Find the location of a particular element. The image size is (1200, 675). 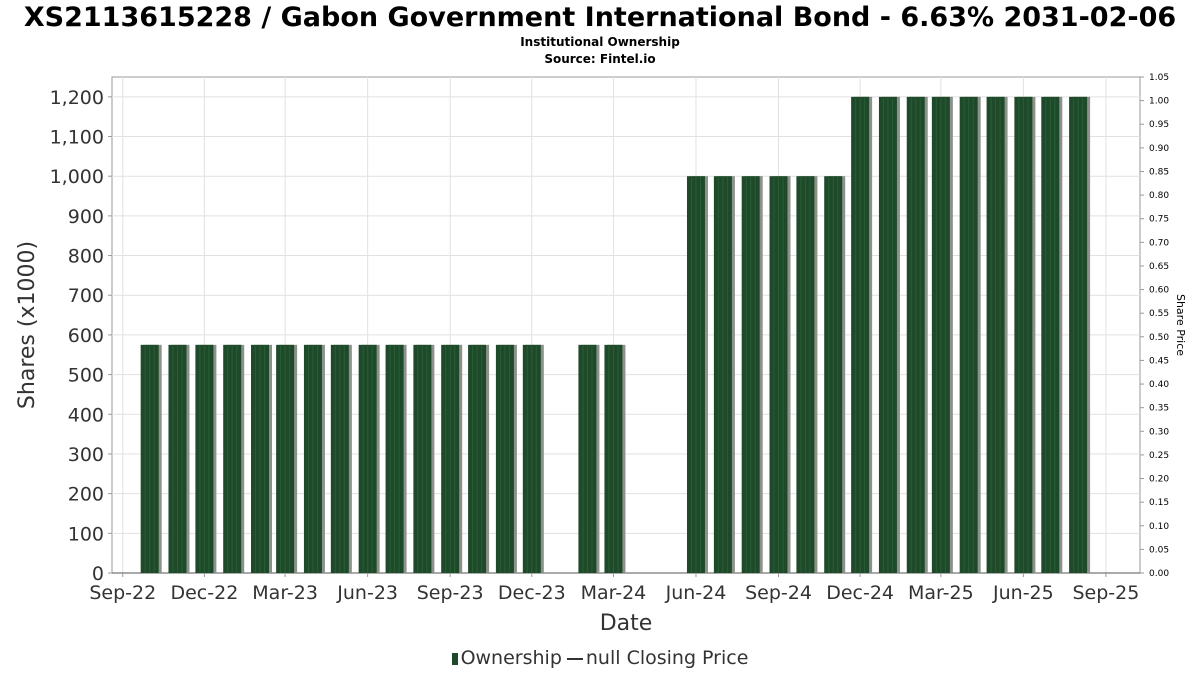

x-tick-label: Sep-25 is located at coordinates (1105, 593).